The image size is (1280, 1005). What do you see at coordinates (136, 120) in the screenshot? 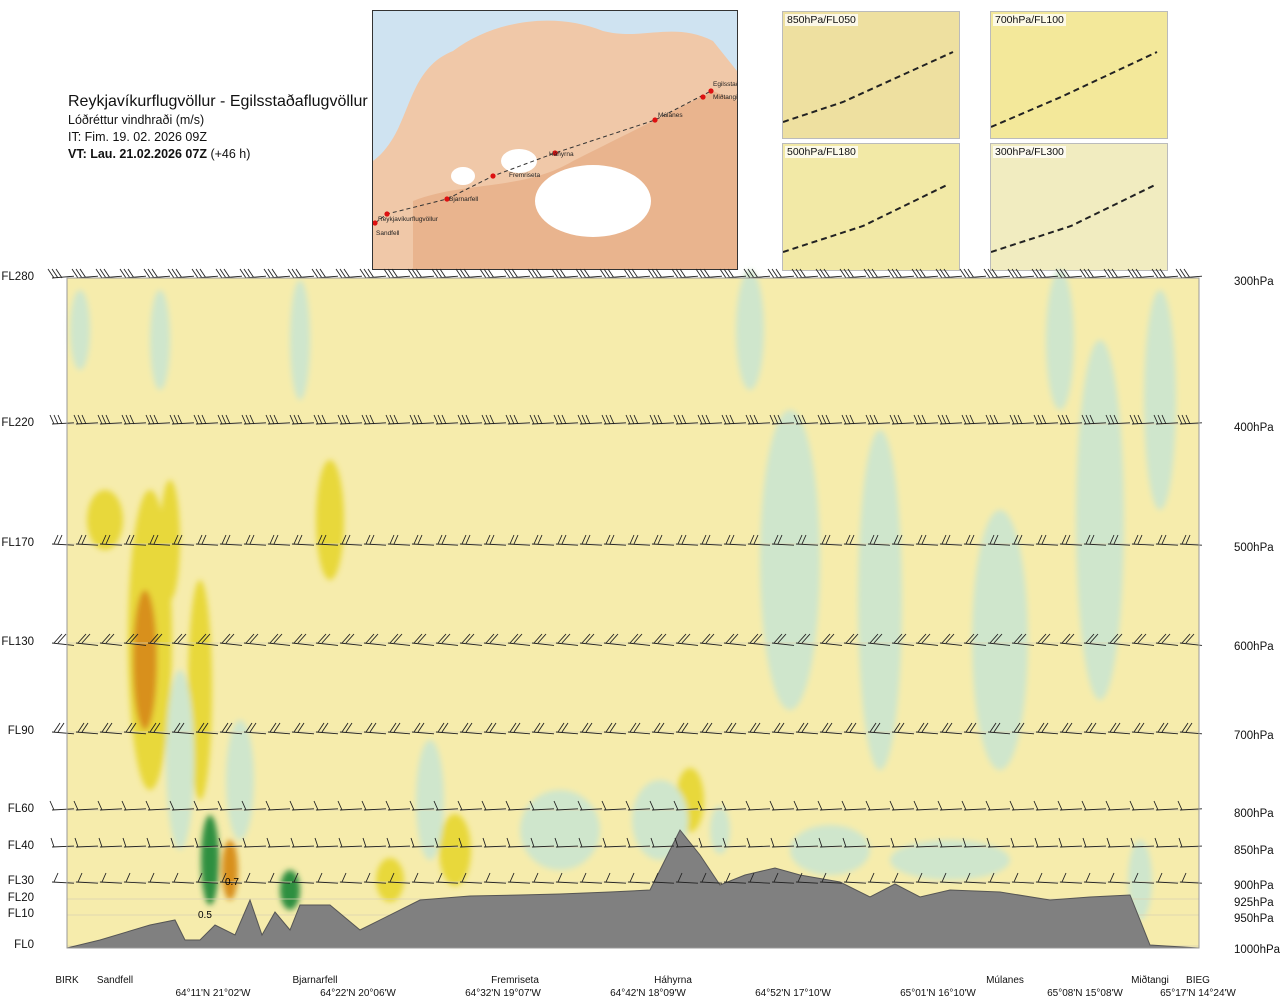
I see `variable-label: Lóðréttur vindhraði (m/s)` at bounding box center [136, 120].